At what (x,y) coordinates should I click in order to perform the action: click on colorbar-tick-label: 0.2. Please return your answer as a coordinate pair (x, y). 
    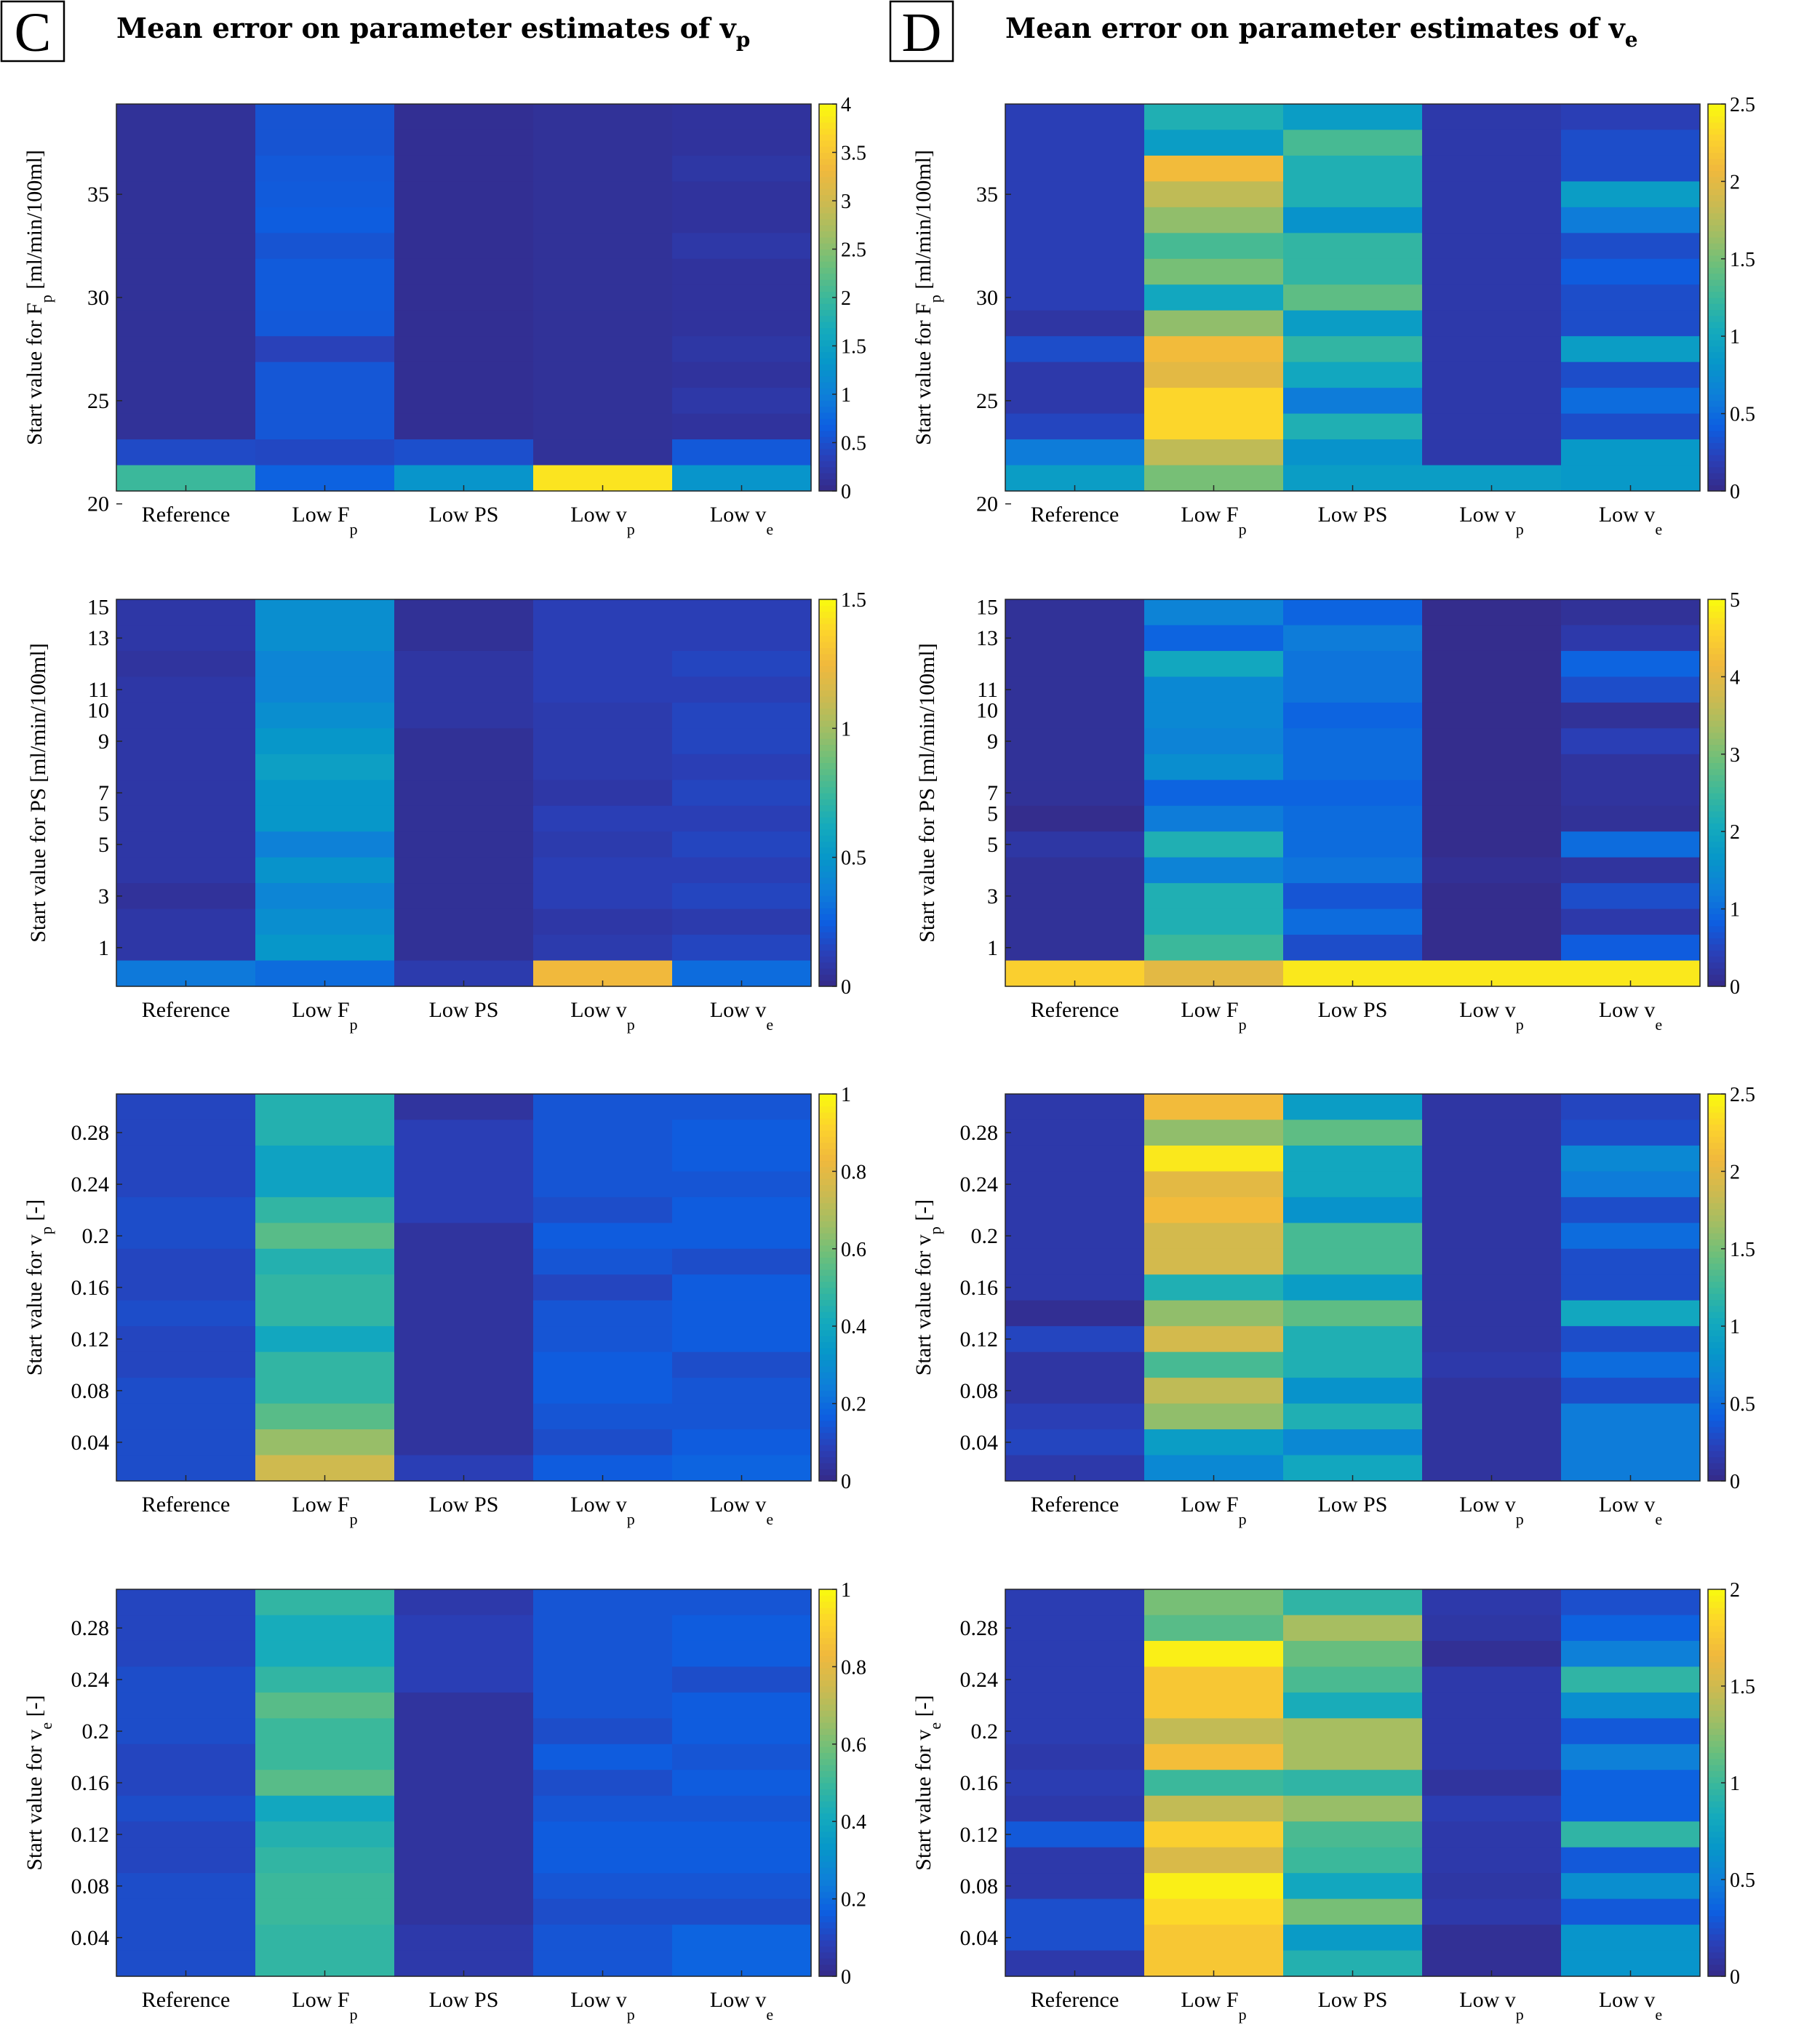
    Looking at the image, I should click on (853, 1405).